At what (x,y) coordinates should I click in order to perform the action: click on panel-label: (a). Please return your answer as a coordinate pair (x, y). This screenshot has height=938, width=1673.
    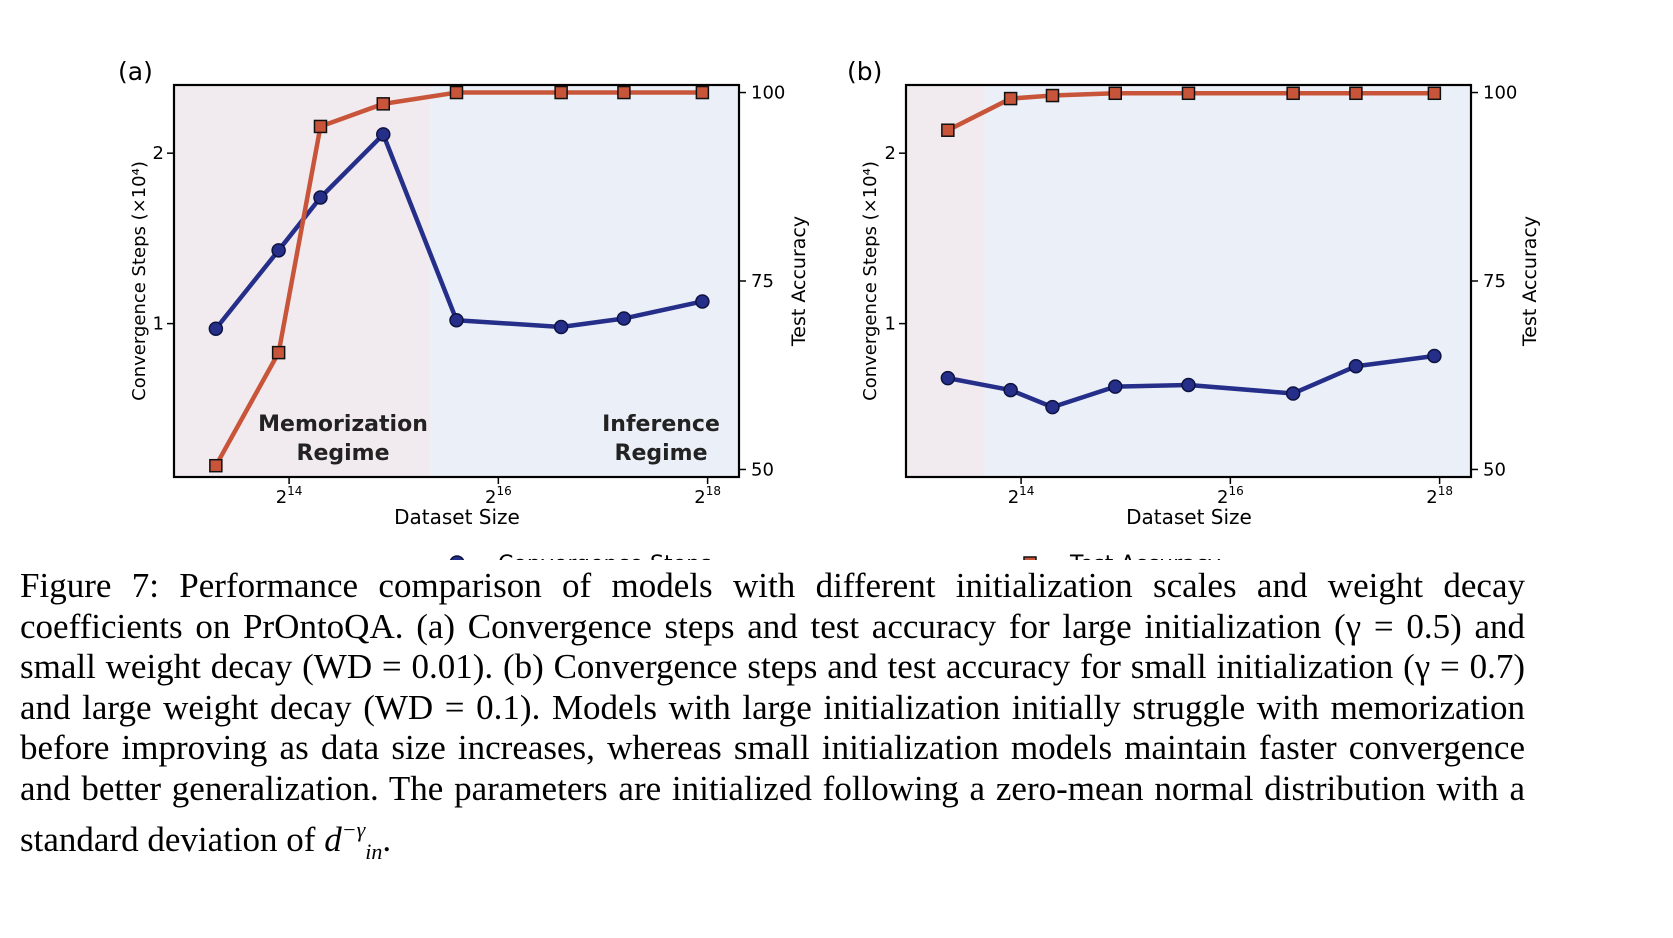
    Looking at the image, I should click on (135, 71).